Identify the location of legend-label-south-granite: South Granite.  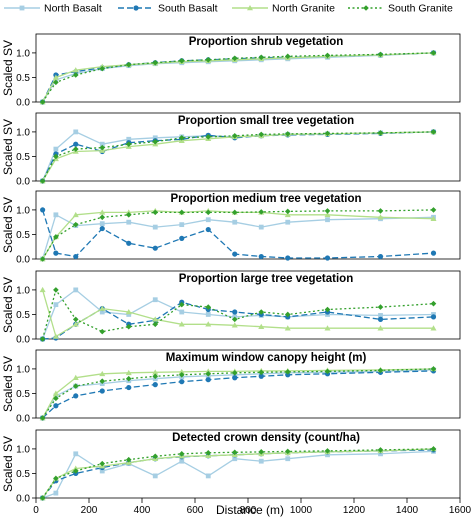
(420, 9).